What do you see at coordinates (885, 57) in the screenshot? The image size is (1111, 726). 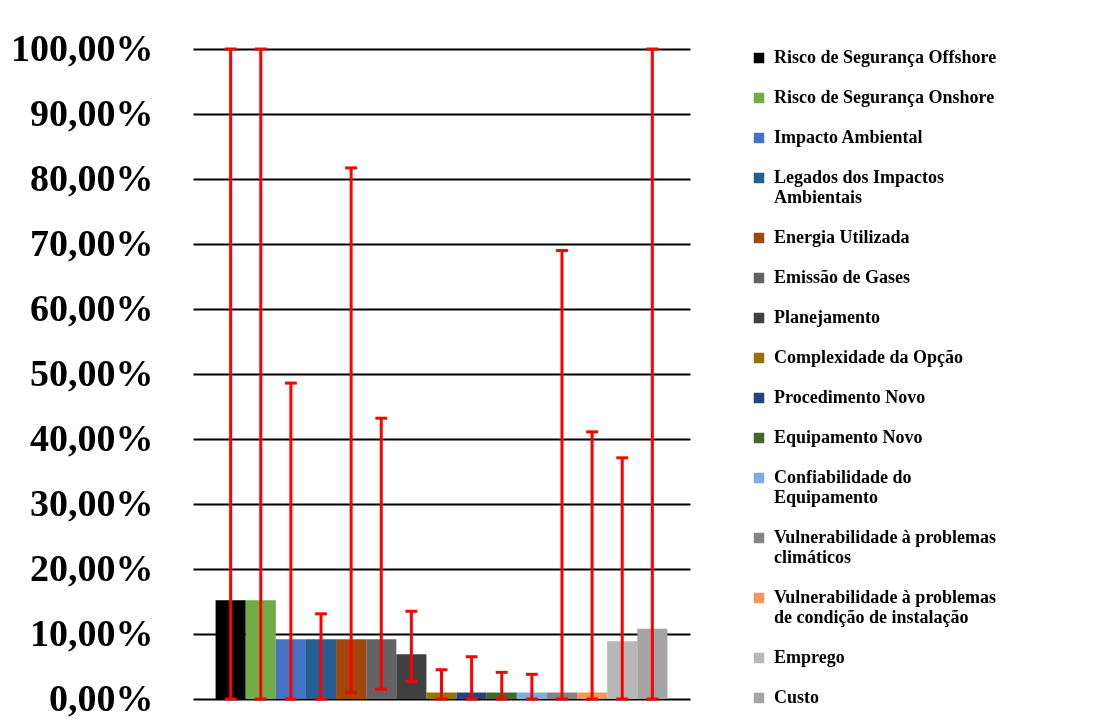 I see `legend-label: Risco de Segurança Offshore` at bounding box center [885, 57].